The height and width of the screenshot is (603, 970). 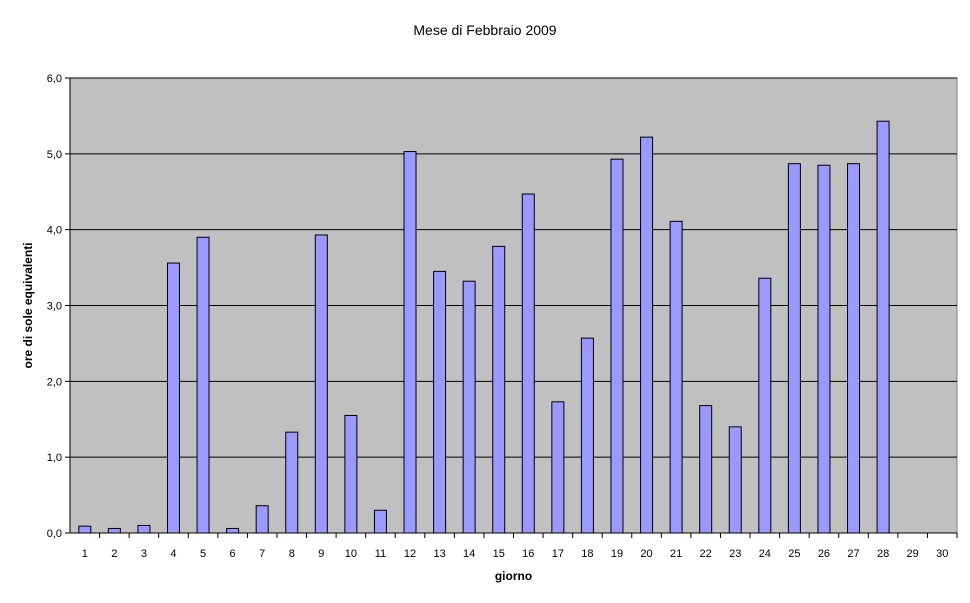 I want to click on x-tick-label: 1, so click(x=85, y=554).